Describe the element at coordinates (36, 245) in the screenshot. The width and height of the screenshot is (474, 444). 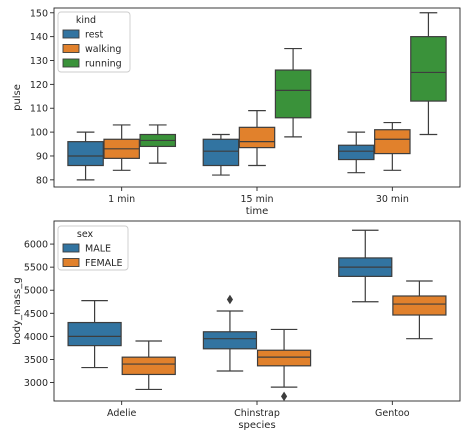
I see `y-tick-label: 6000` at that location.